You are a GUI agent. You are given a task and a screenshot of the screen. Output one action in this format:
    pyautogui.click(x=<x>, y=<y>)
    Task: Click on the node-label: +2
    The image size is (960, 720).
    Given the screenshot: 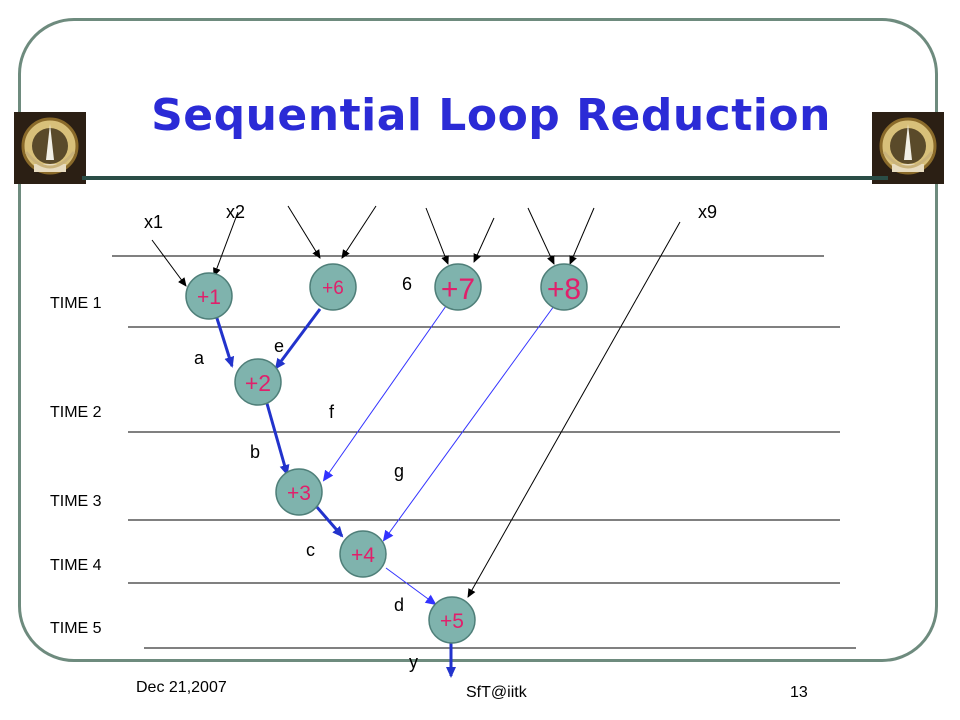 What is the action you would take?
    pyautogui.click(x=258, y=383)
    